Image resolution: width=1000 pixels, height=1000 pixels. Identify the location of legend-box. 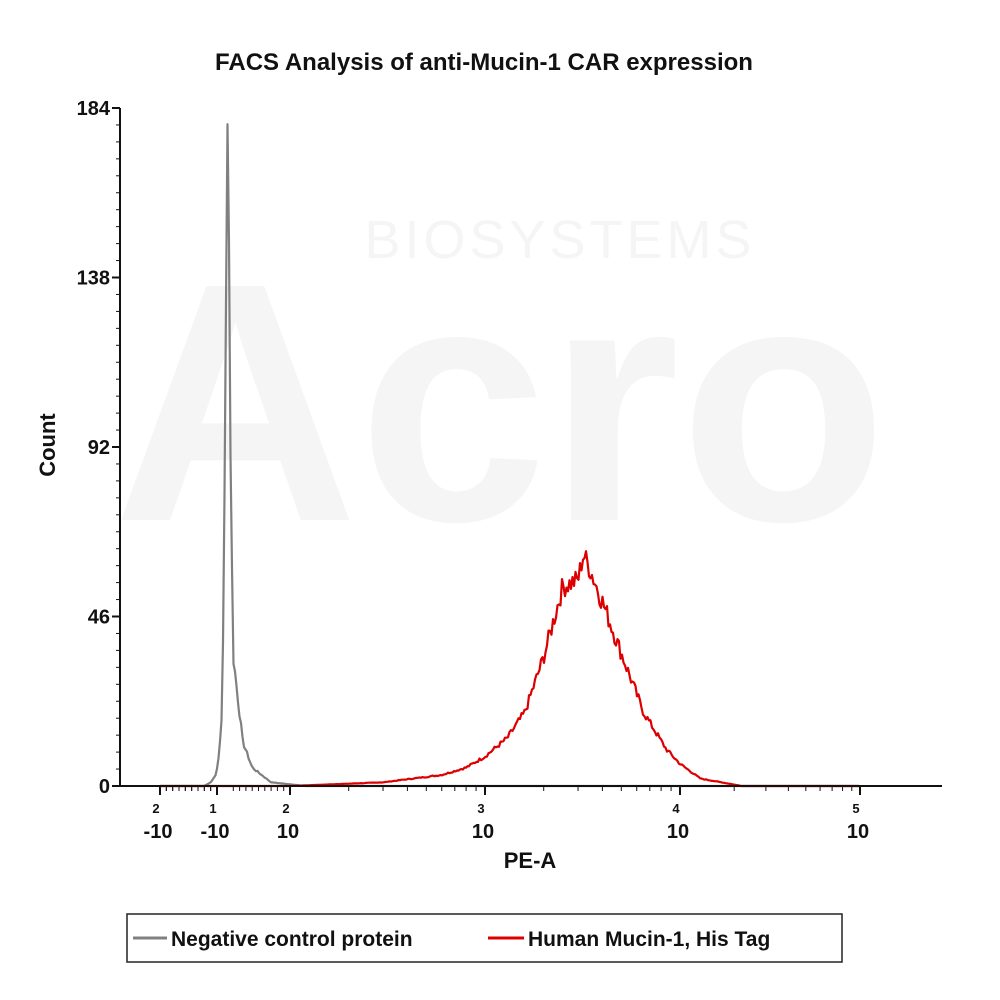
(484, 938).